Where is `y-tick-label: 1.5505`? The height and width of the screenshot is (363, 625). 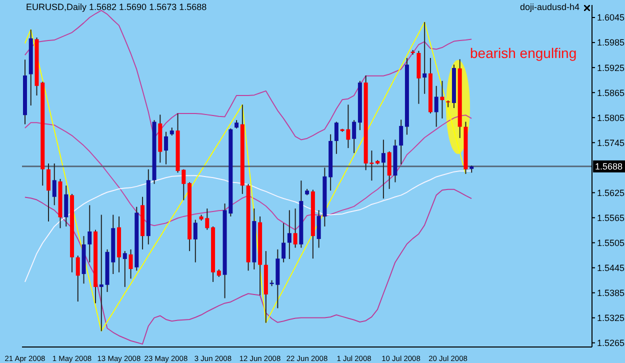 y-tick-label: 1.5505 is located at coordinates (611, 243).